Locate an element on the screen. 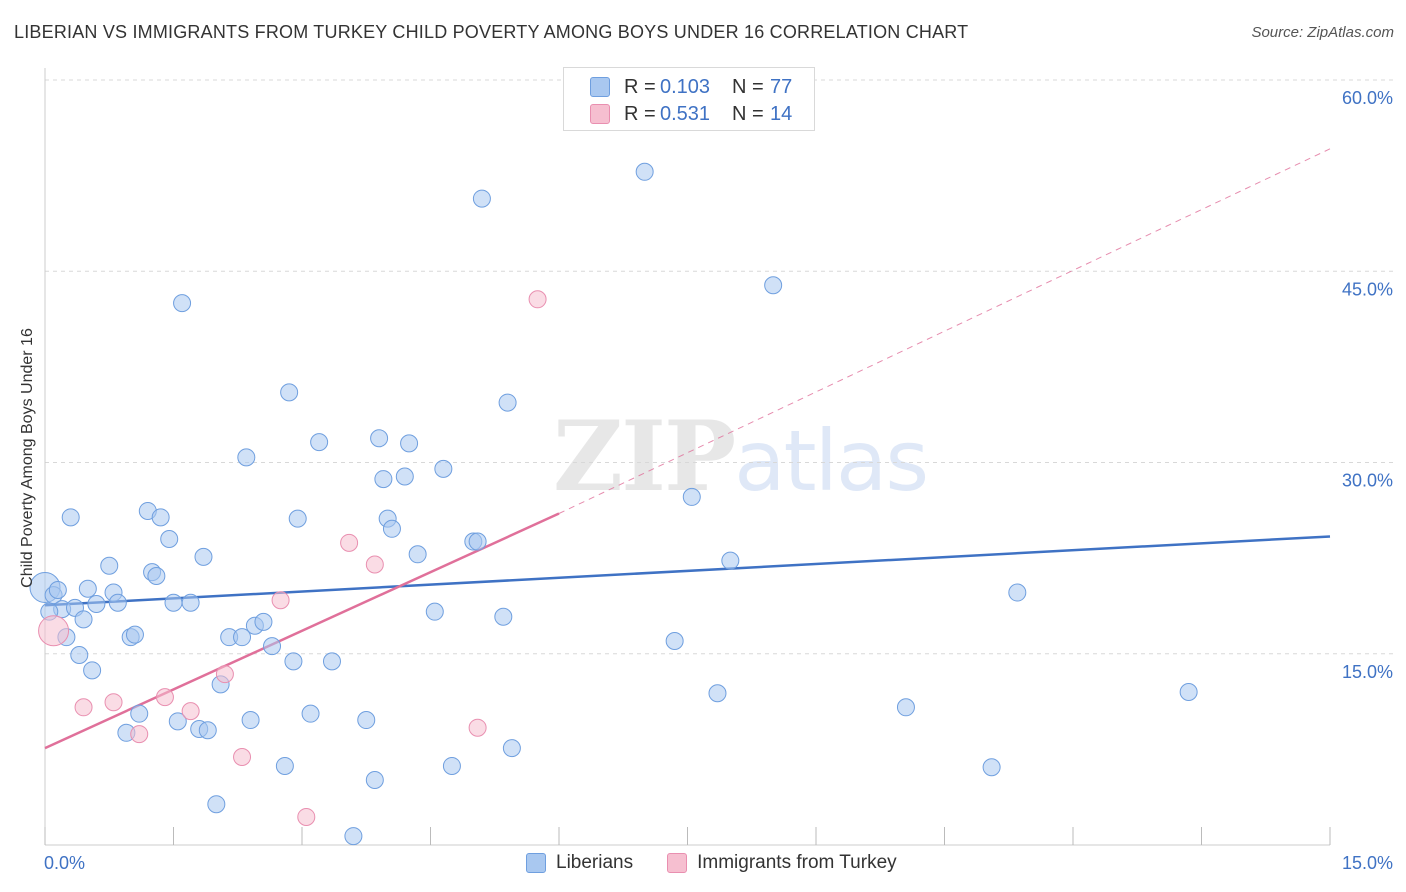 This screenshot has width=1406, height=892. series-legend: Liberians Immigrants from Turkey is located at coordinates (728, 863).